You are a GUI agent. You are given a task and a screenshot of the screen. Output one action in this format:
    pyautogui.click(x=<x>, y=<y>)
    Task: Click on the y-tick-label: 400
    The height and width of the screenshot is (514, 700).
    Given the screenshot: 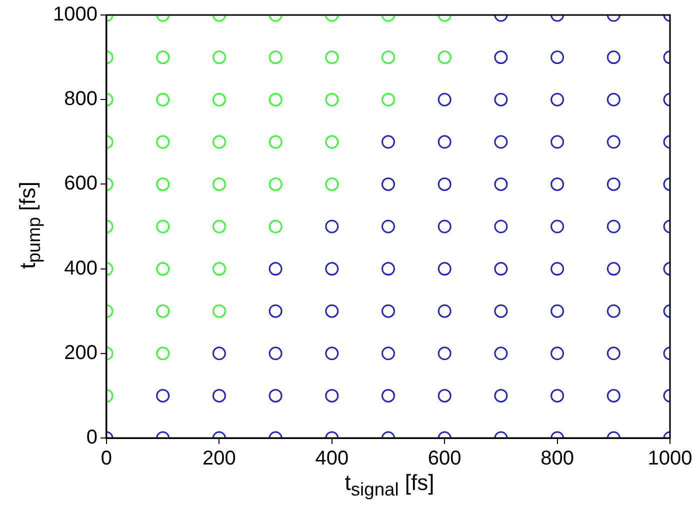 What is the action you would take?
    pyautogui.click(x=81, y=268)
    